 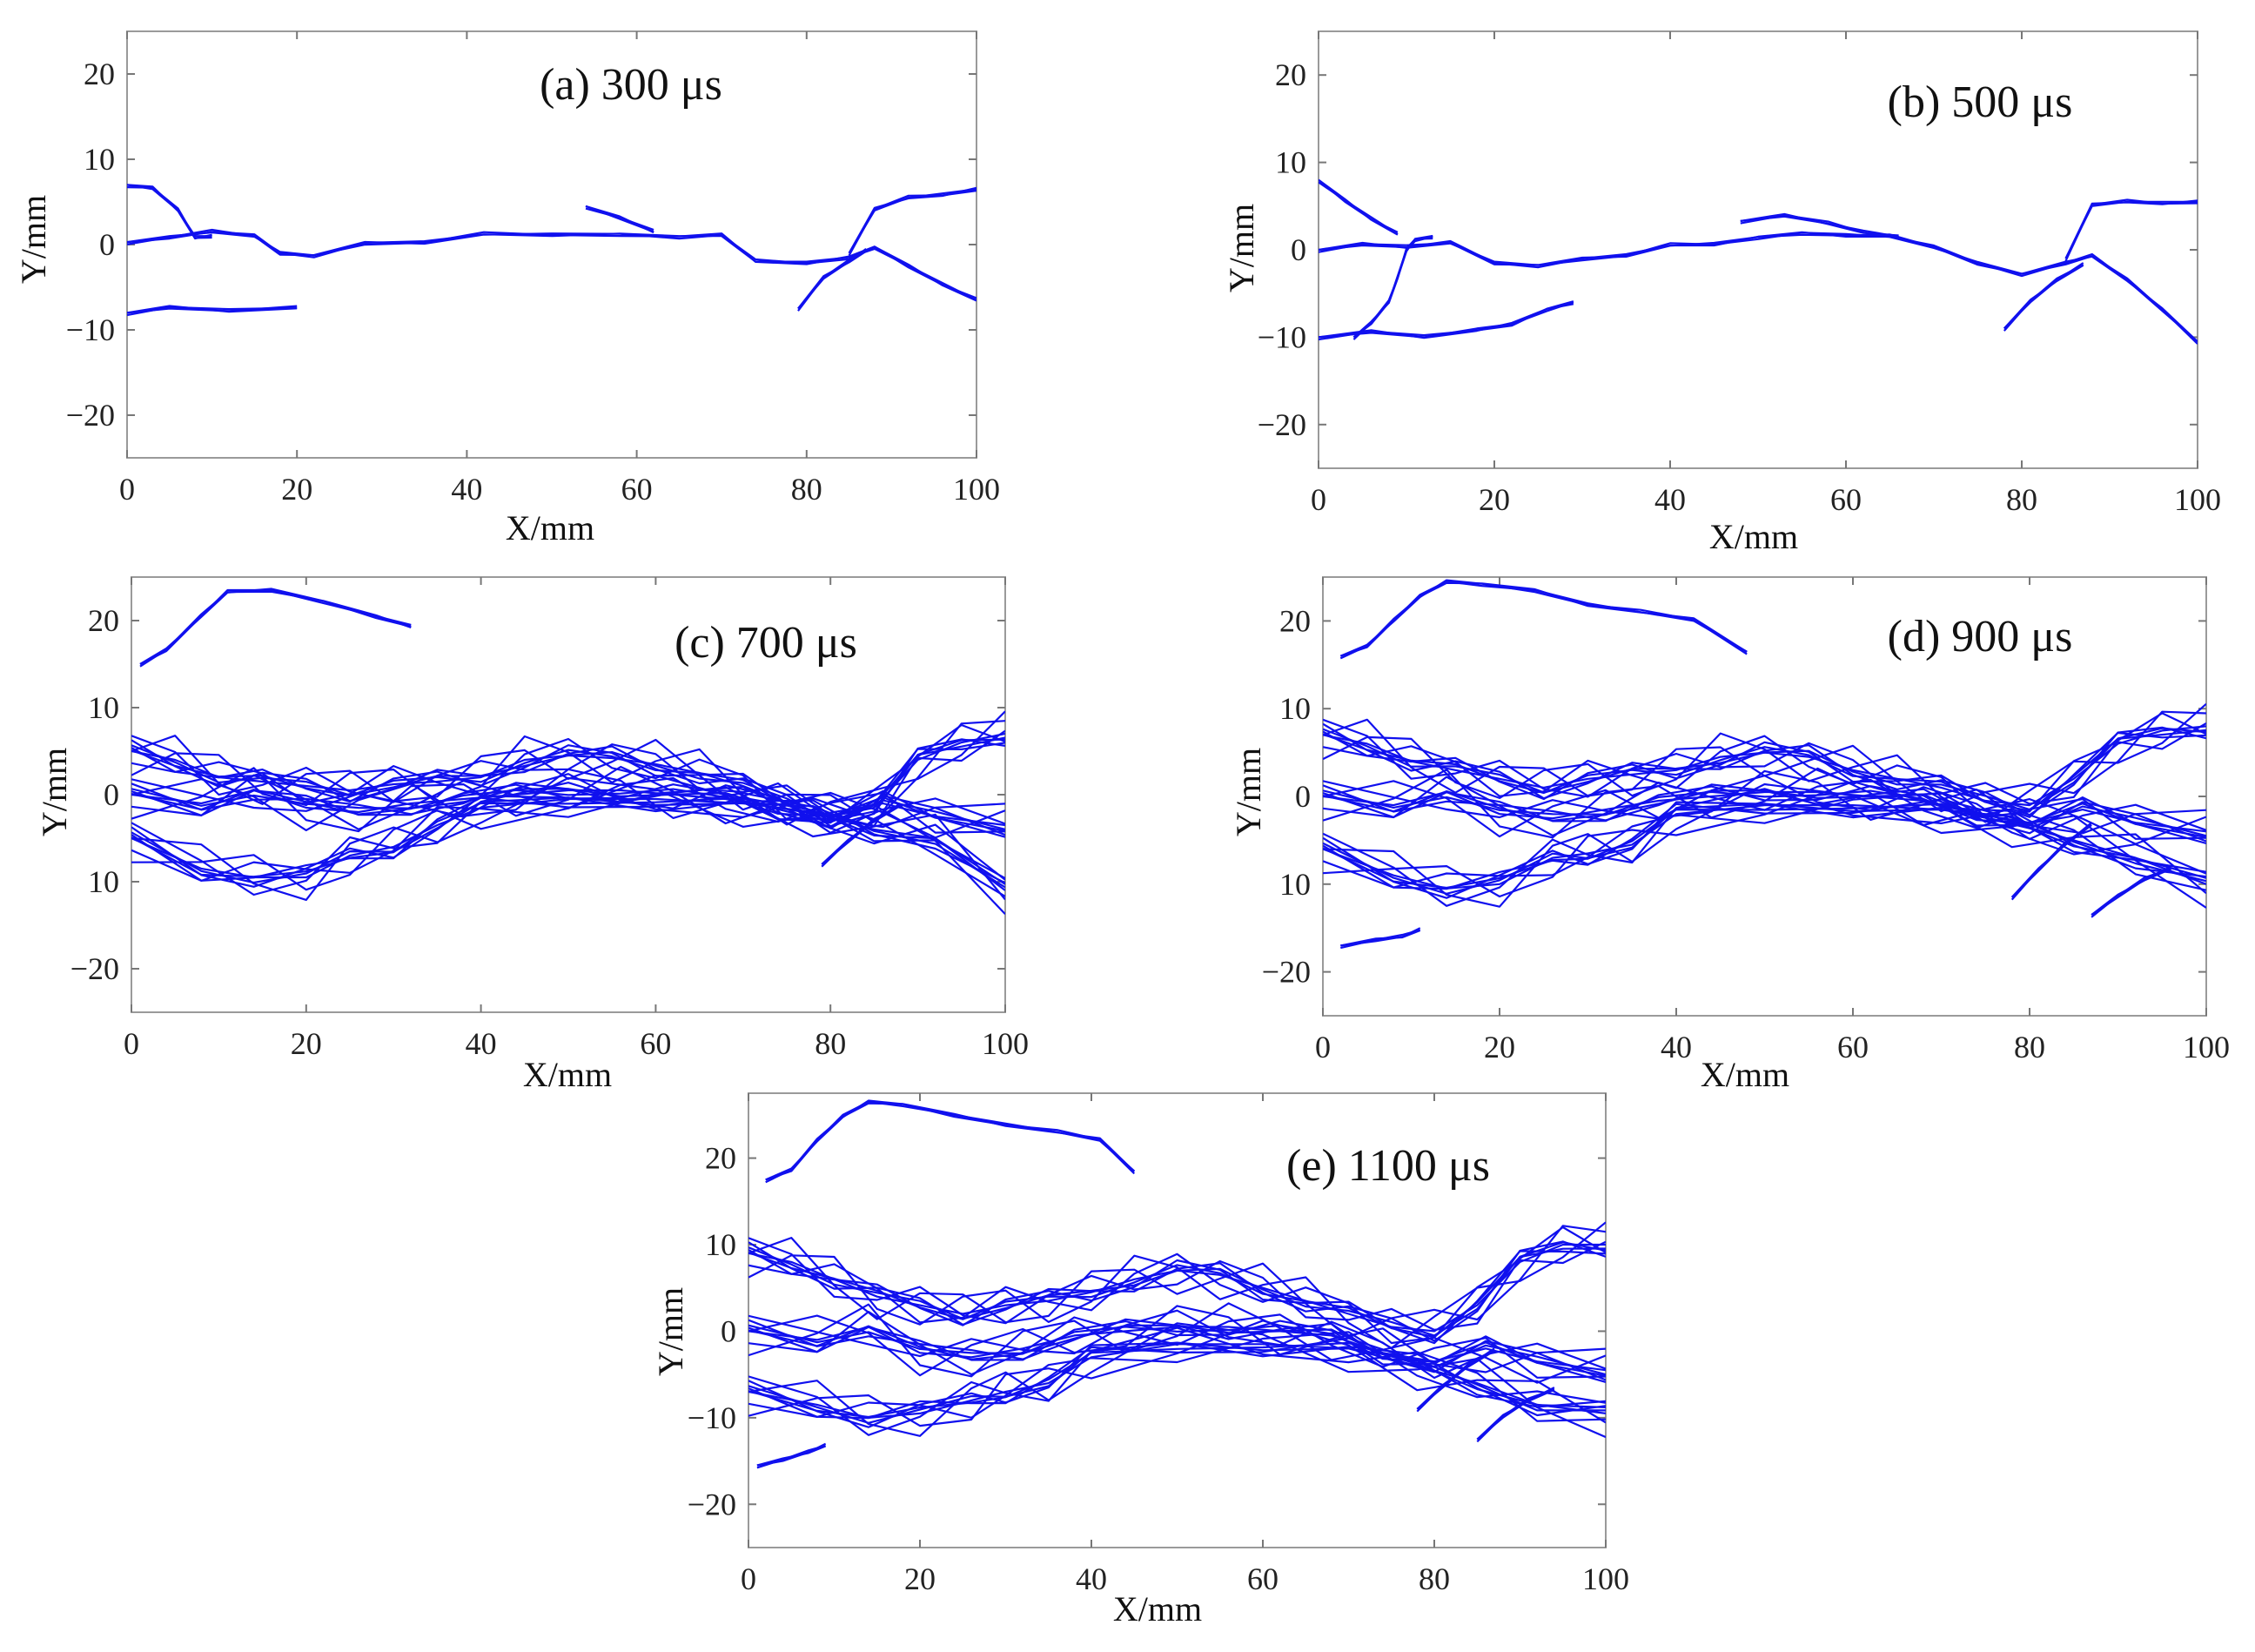 What do you see at coordinates (1388, 1166) in the screenshot?
I see `panel-title: (e) 1100 μs` at bounding box center [1388, 1166].